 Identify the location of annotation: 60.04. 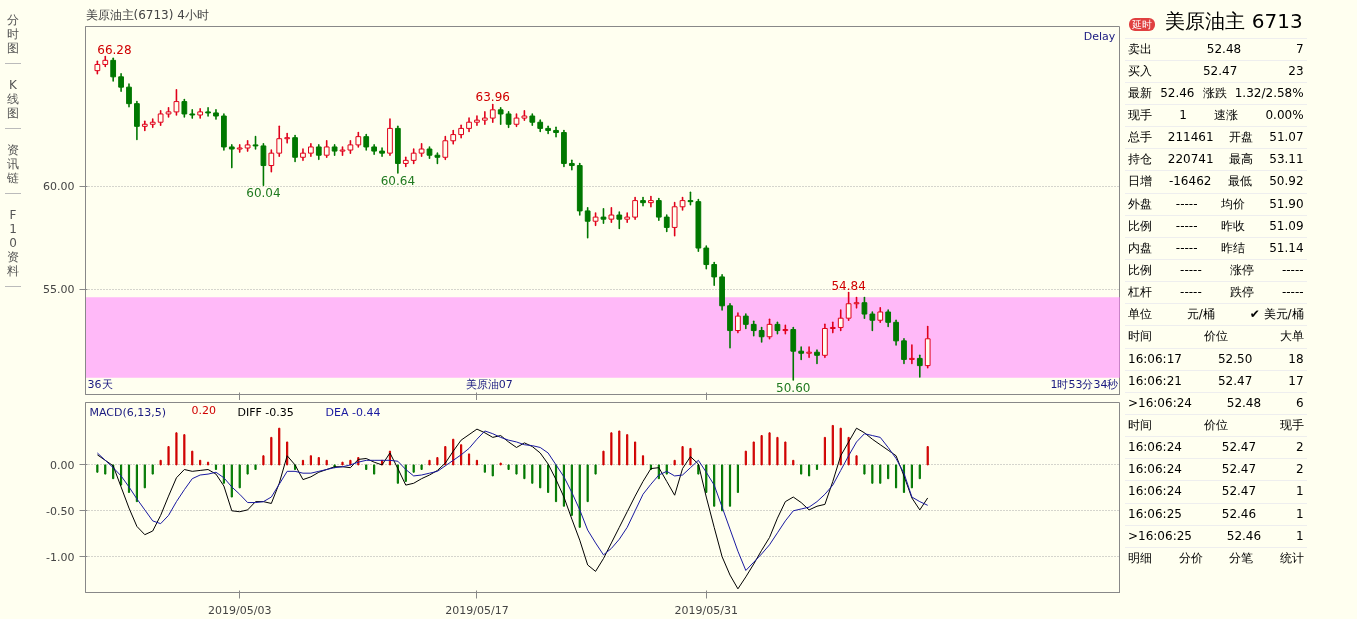
(263, 193).